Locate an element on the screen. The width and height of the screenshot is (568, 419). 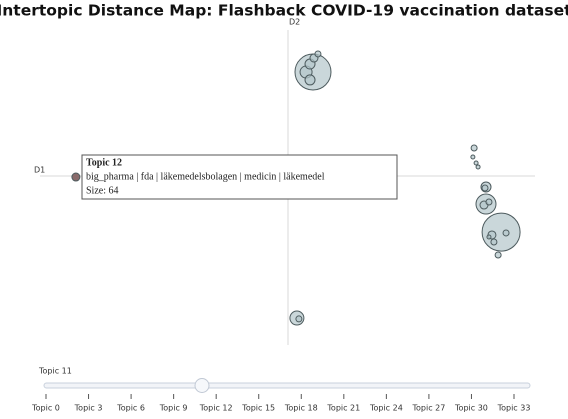
x-axis-label: D1 is located at coordinates (39, 170).